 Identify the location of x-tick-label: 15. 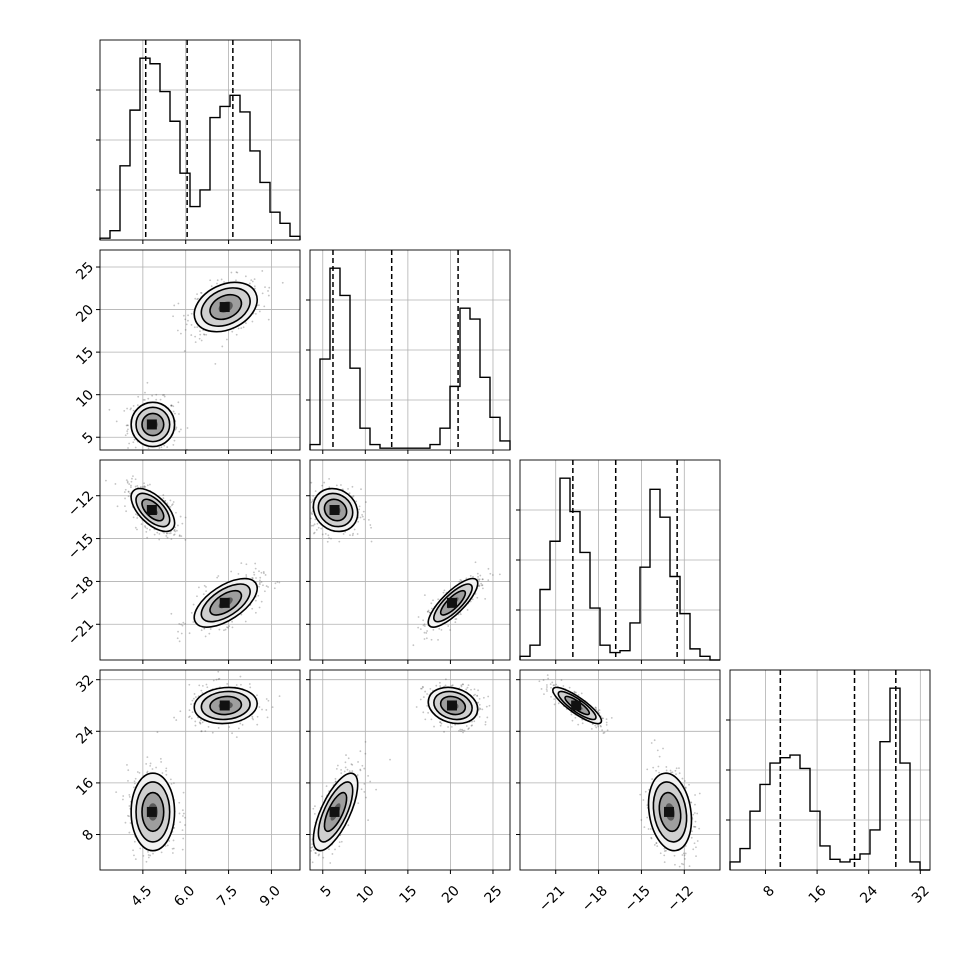
(408, 895).